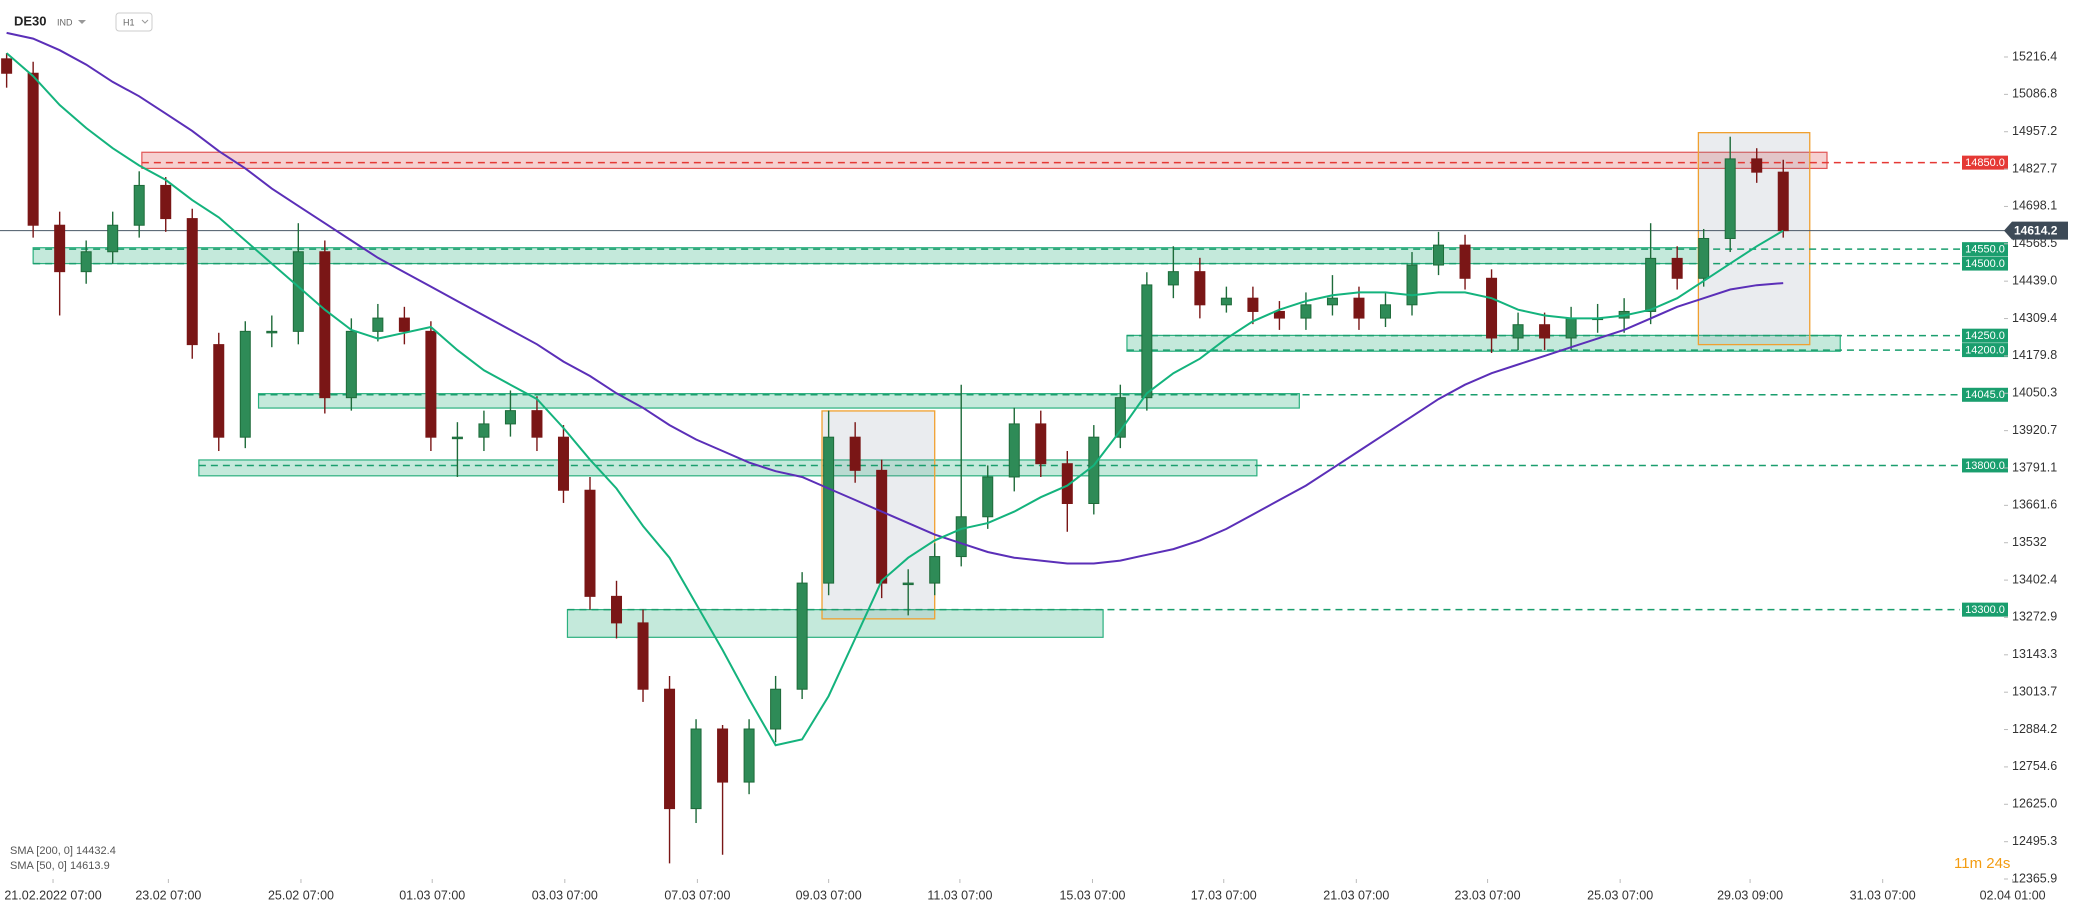 Image resolution: width=2079 pixels, height=909 pixels. What do you see at coordinates (129, 22) in the screenshot?
I see `timeframe: H1` at bounding box center [129, 22].